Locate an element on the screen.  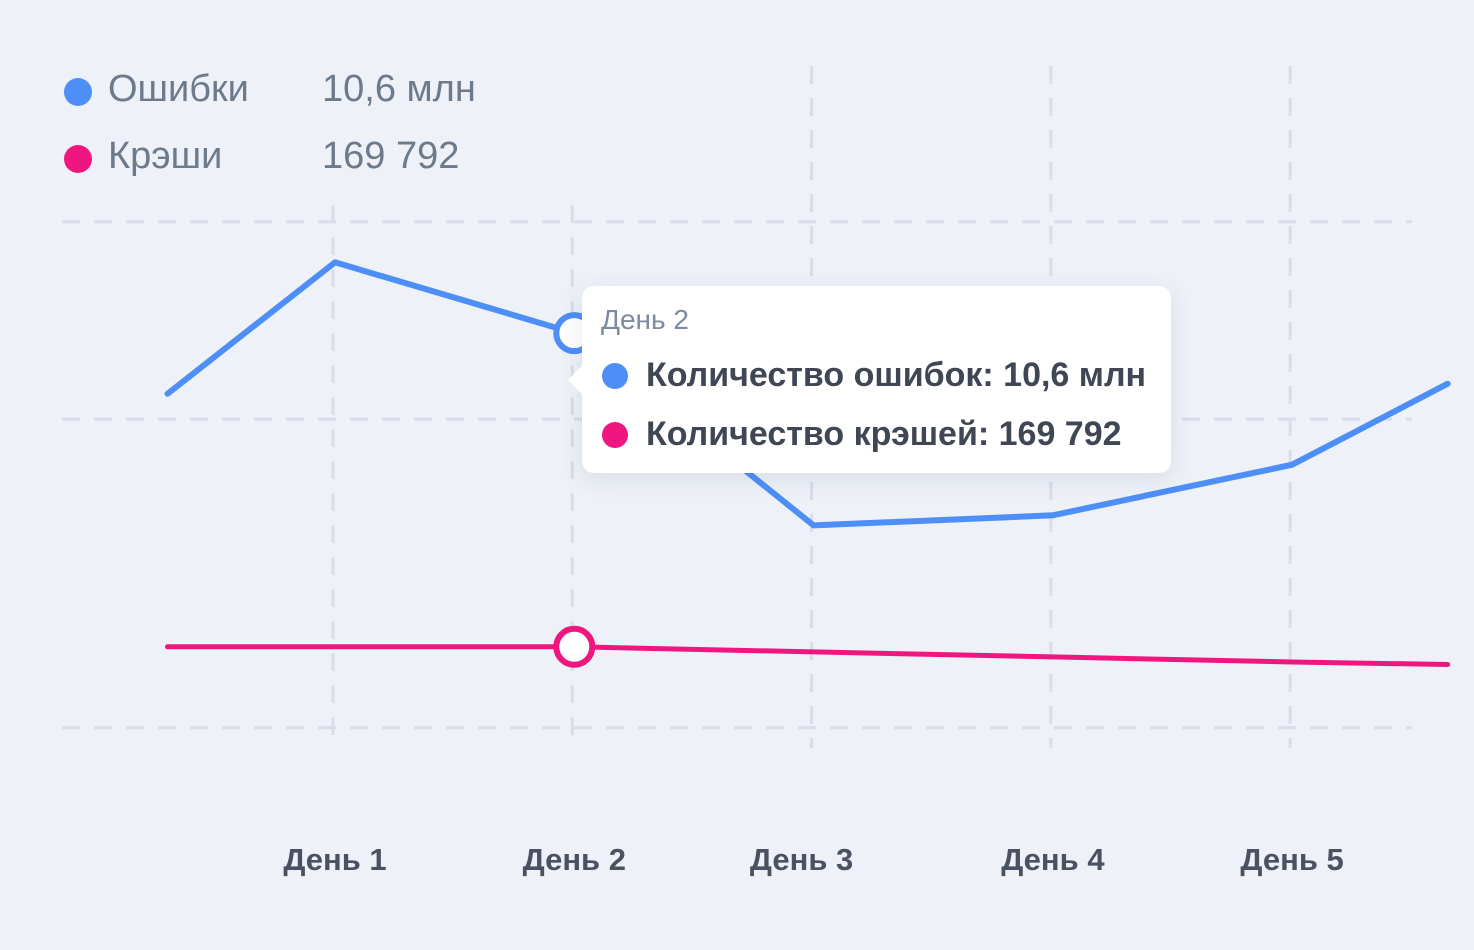
crashes-series-line is located at coordinates (808, 655).